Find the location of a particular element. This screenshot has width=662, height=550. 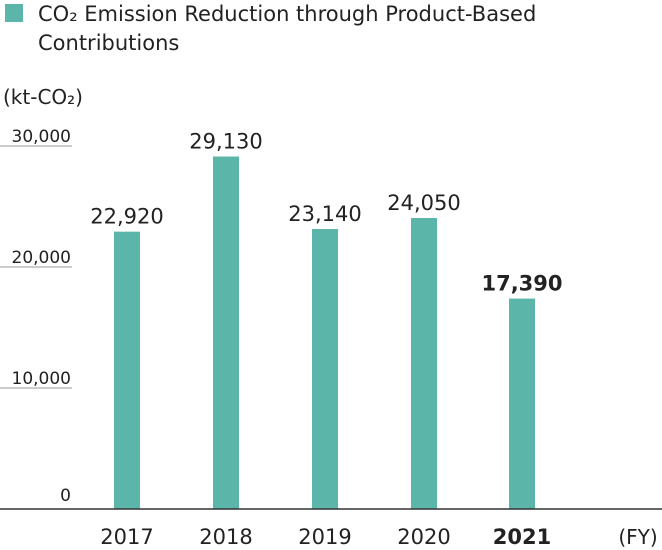

x-tick-label-2018: 2018 is located at coordinates (225, 537).